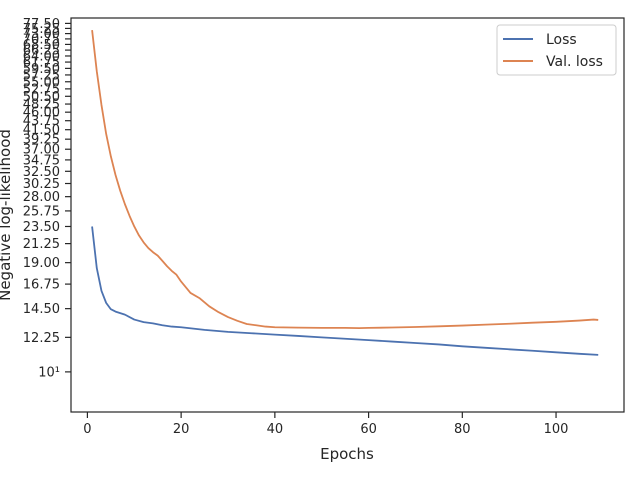 This screenshot has width=640, height=480. I want to click on y-tick-label: 75.25, so click(41, 29).